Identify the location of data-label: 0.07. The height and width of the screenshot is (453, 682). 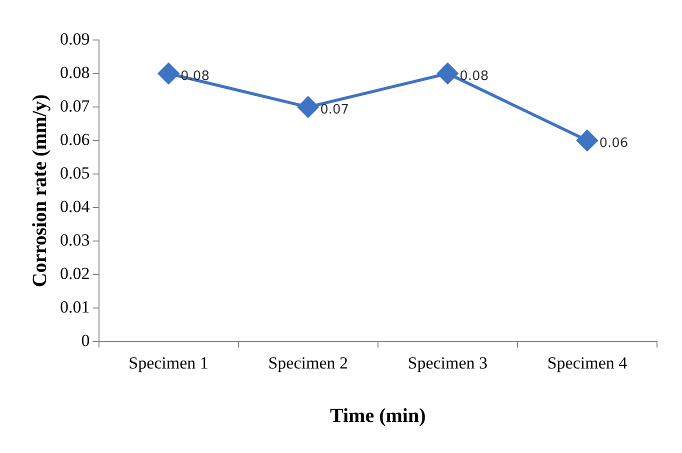
(335, 110).